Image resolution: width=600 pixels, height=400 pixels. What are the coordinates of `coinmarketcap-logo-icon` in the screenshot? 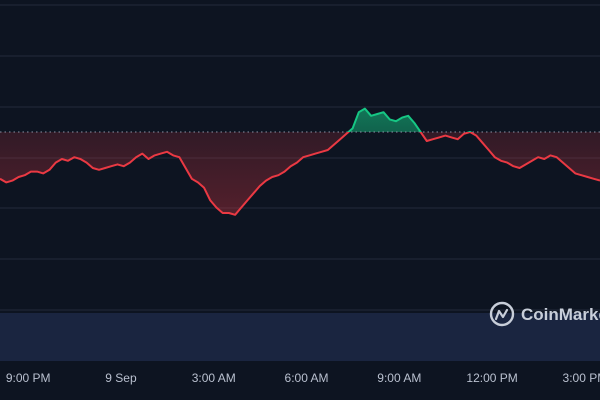 It's located at (502, 314).